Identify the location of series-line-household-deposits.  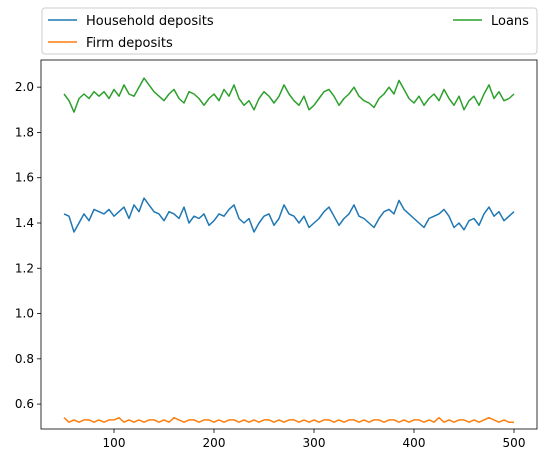
(289, 215).